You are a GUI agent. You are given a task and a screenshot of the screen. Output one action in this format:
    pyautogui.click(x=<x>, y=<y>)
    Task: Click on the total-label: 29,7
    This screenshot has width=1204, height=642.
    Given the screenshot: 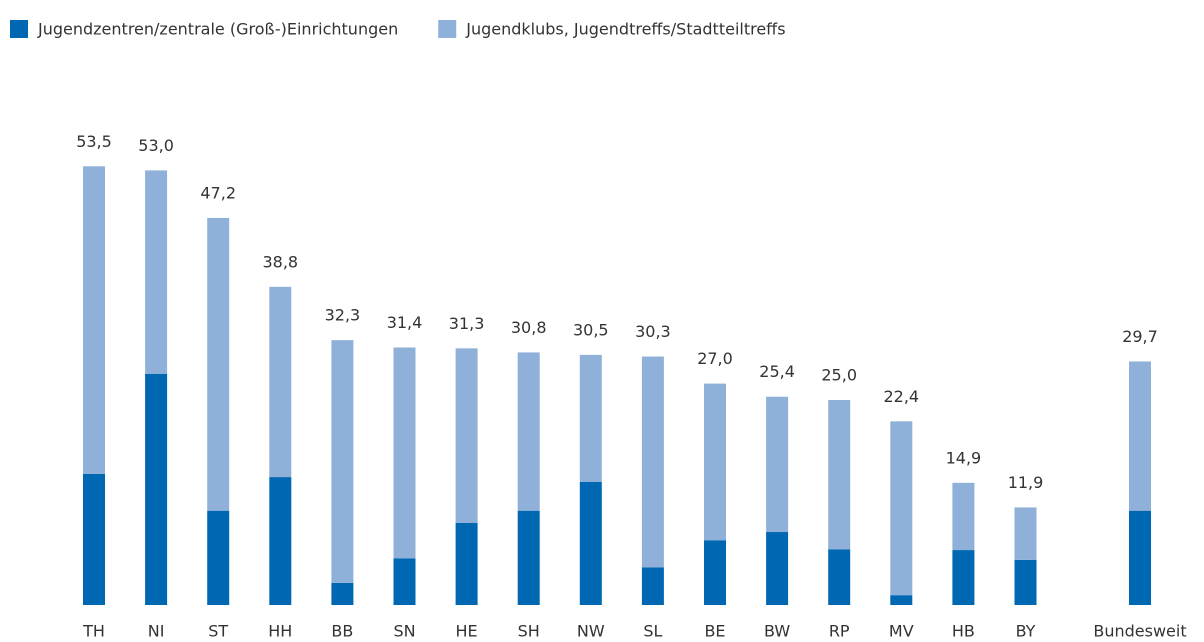 What is the action you would take?
    pyautogui.click(x=1140, y=336)
    